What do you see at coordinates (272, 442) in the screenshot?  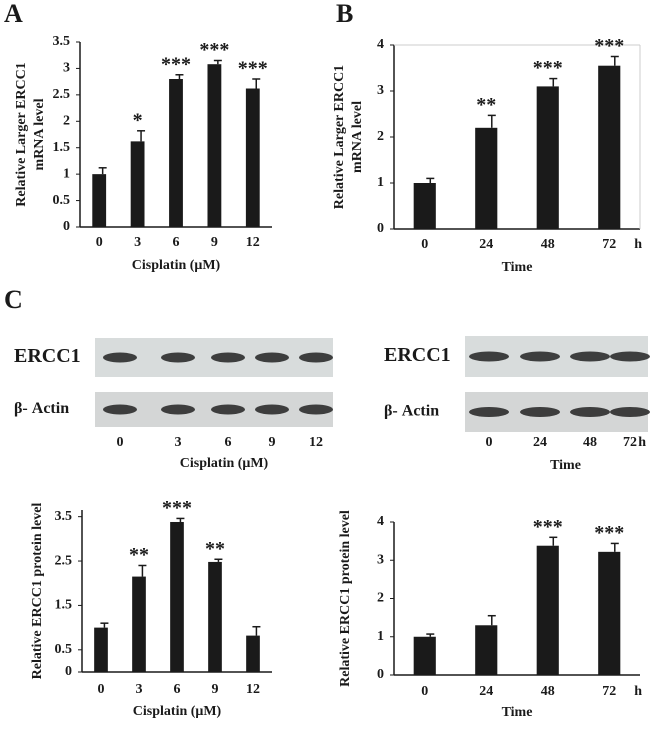 I see `blot-lane-label: 9` at bounding box center [272, 442].